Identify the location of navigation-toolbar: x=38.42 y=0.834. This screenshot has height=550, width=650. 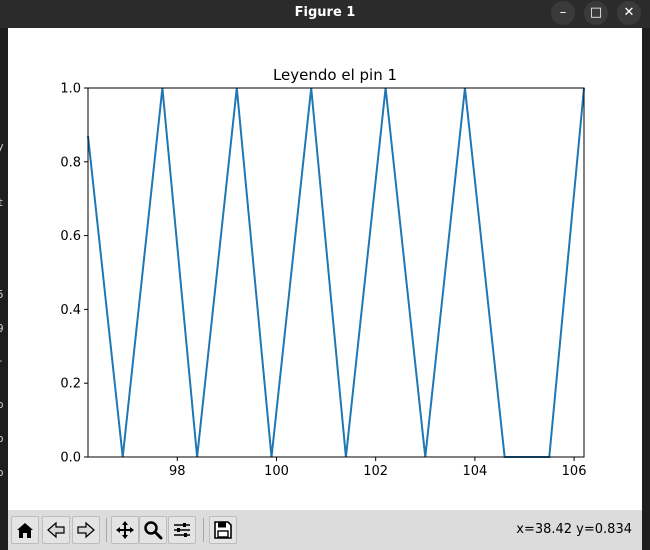
(325, 530).